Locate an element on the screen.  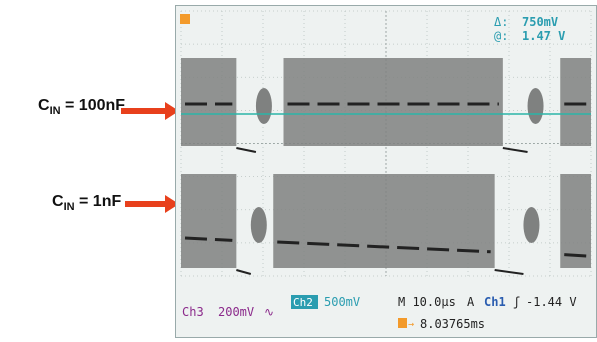
trig-pos: 8.03765ms is located at coordinates (452, 324).